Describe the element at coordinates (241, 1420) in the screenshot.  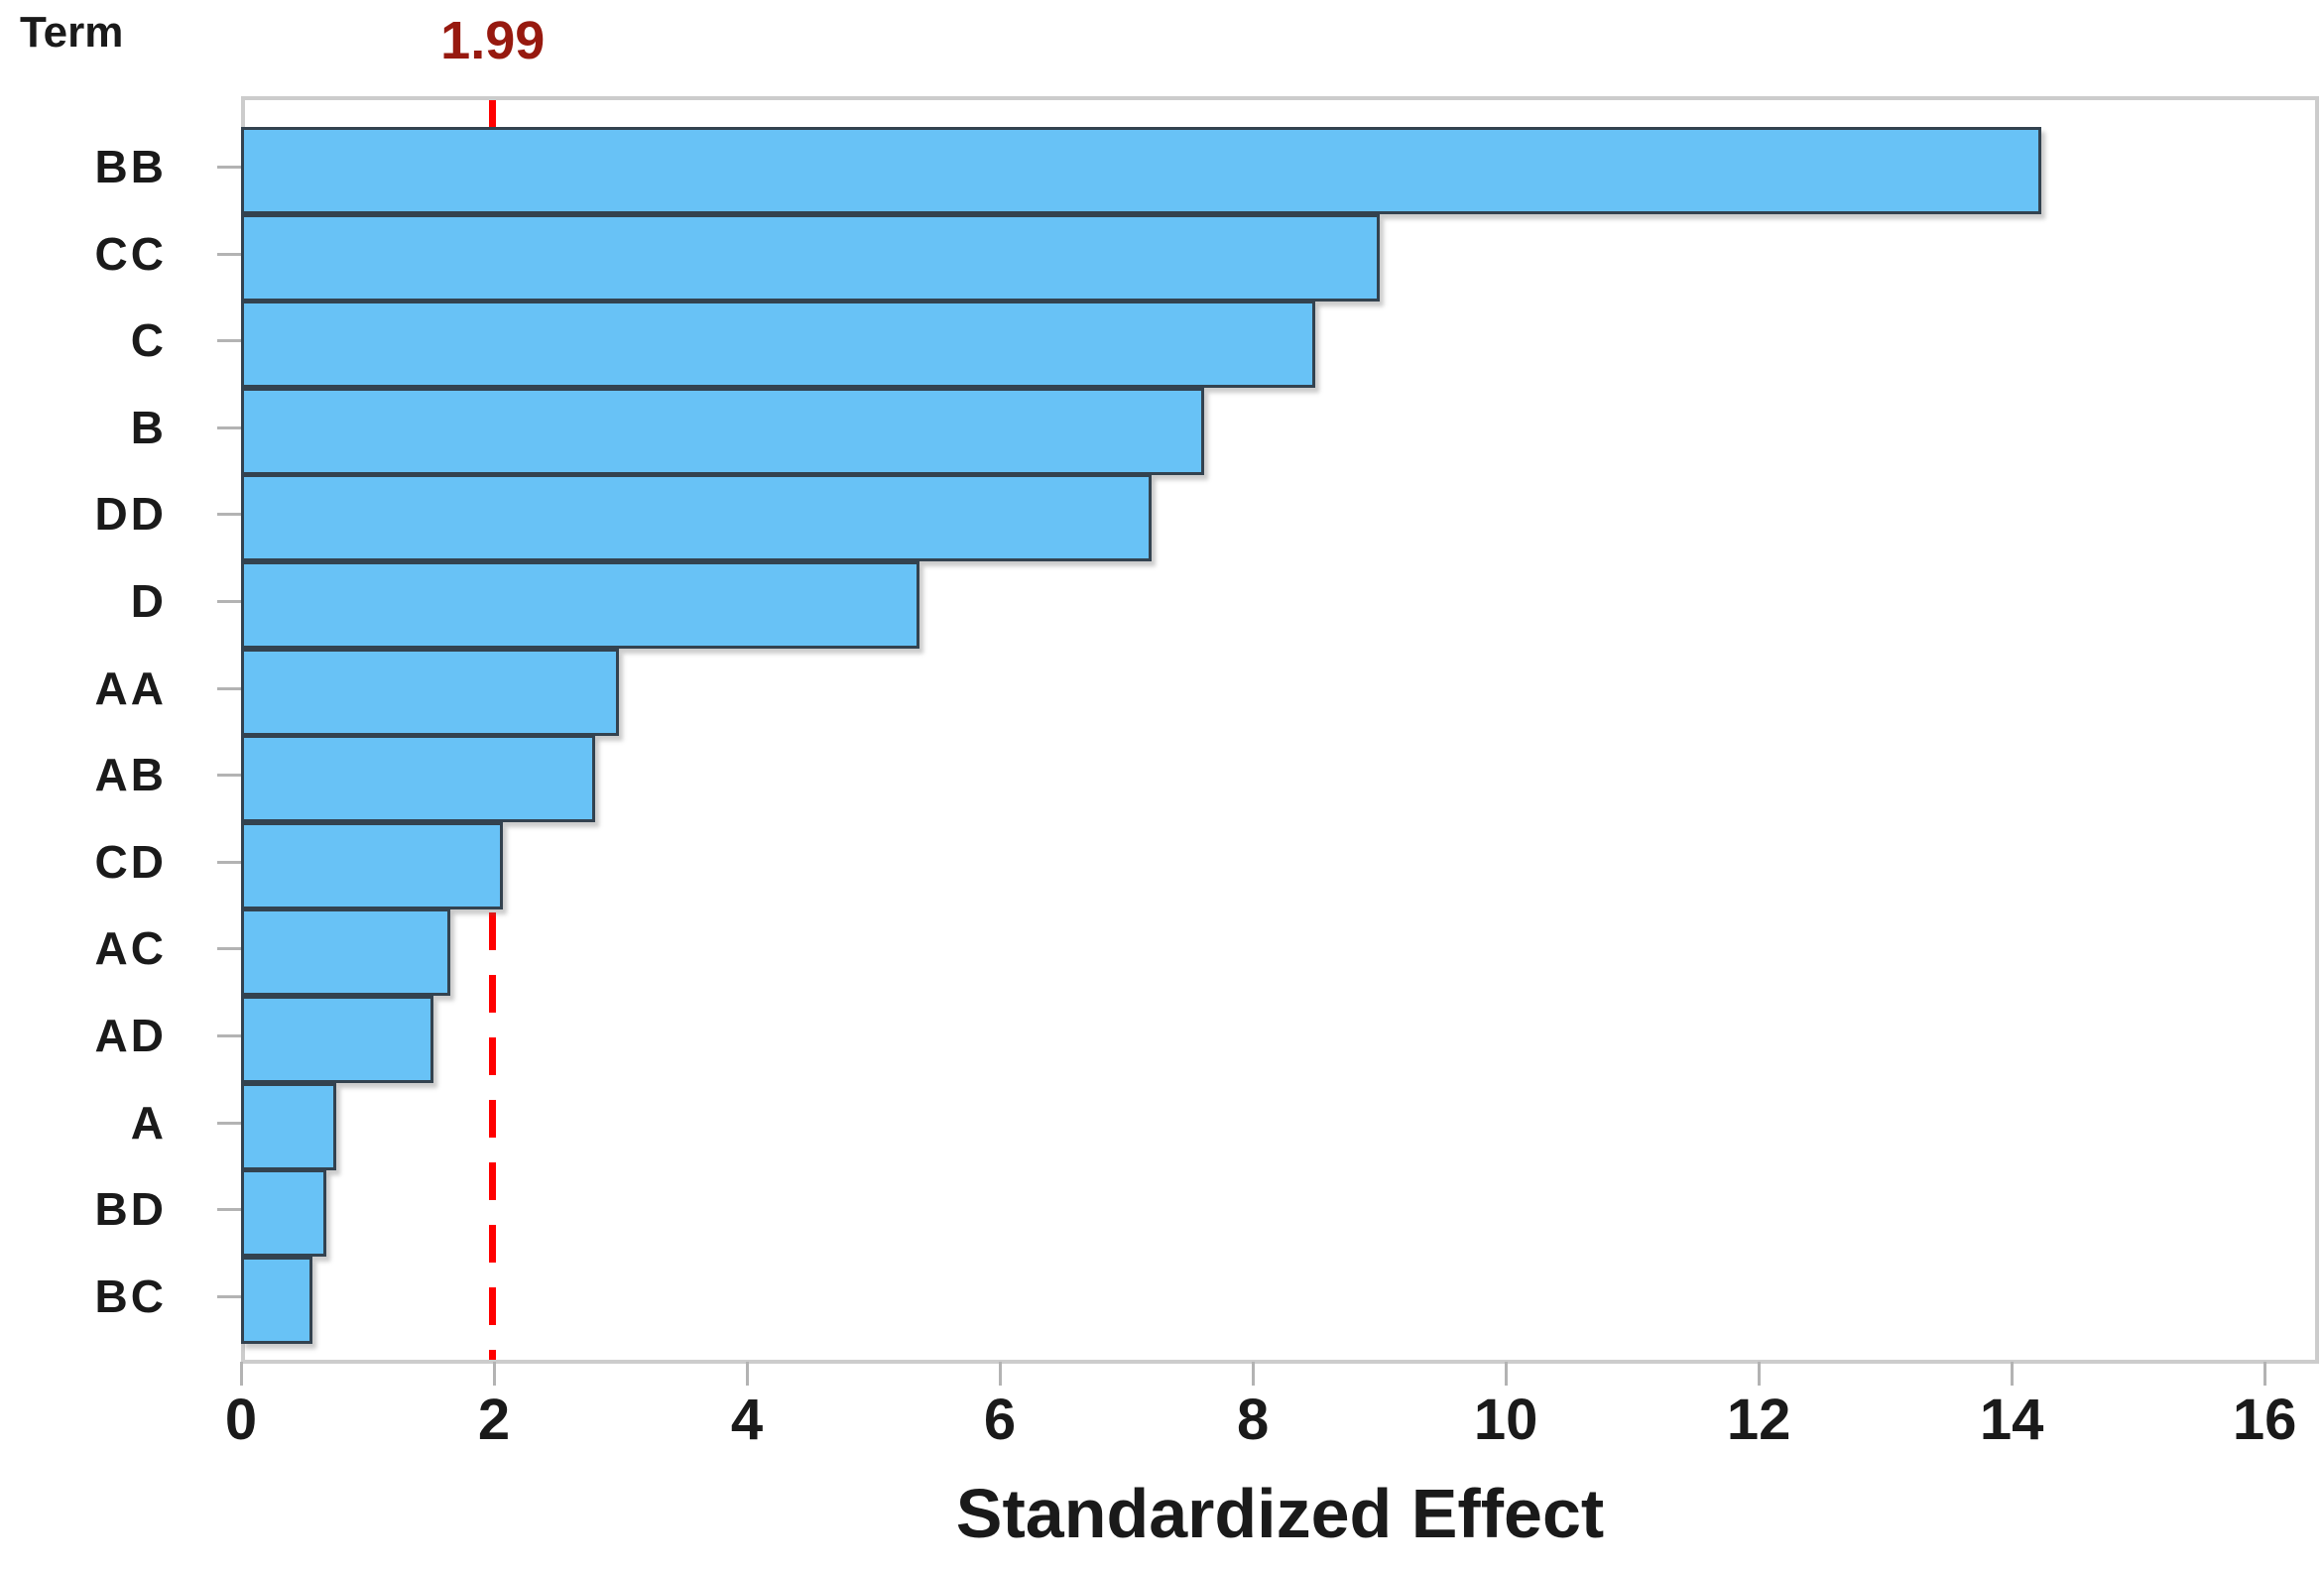
I see `x-tick-label-0: 0` at that location.